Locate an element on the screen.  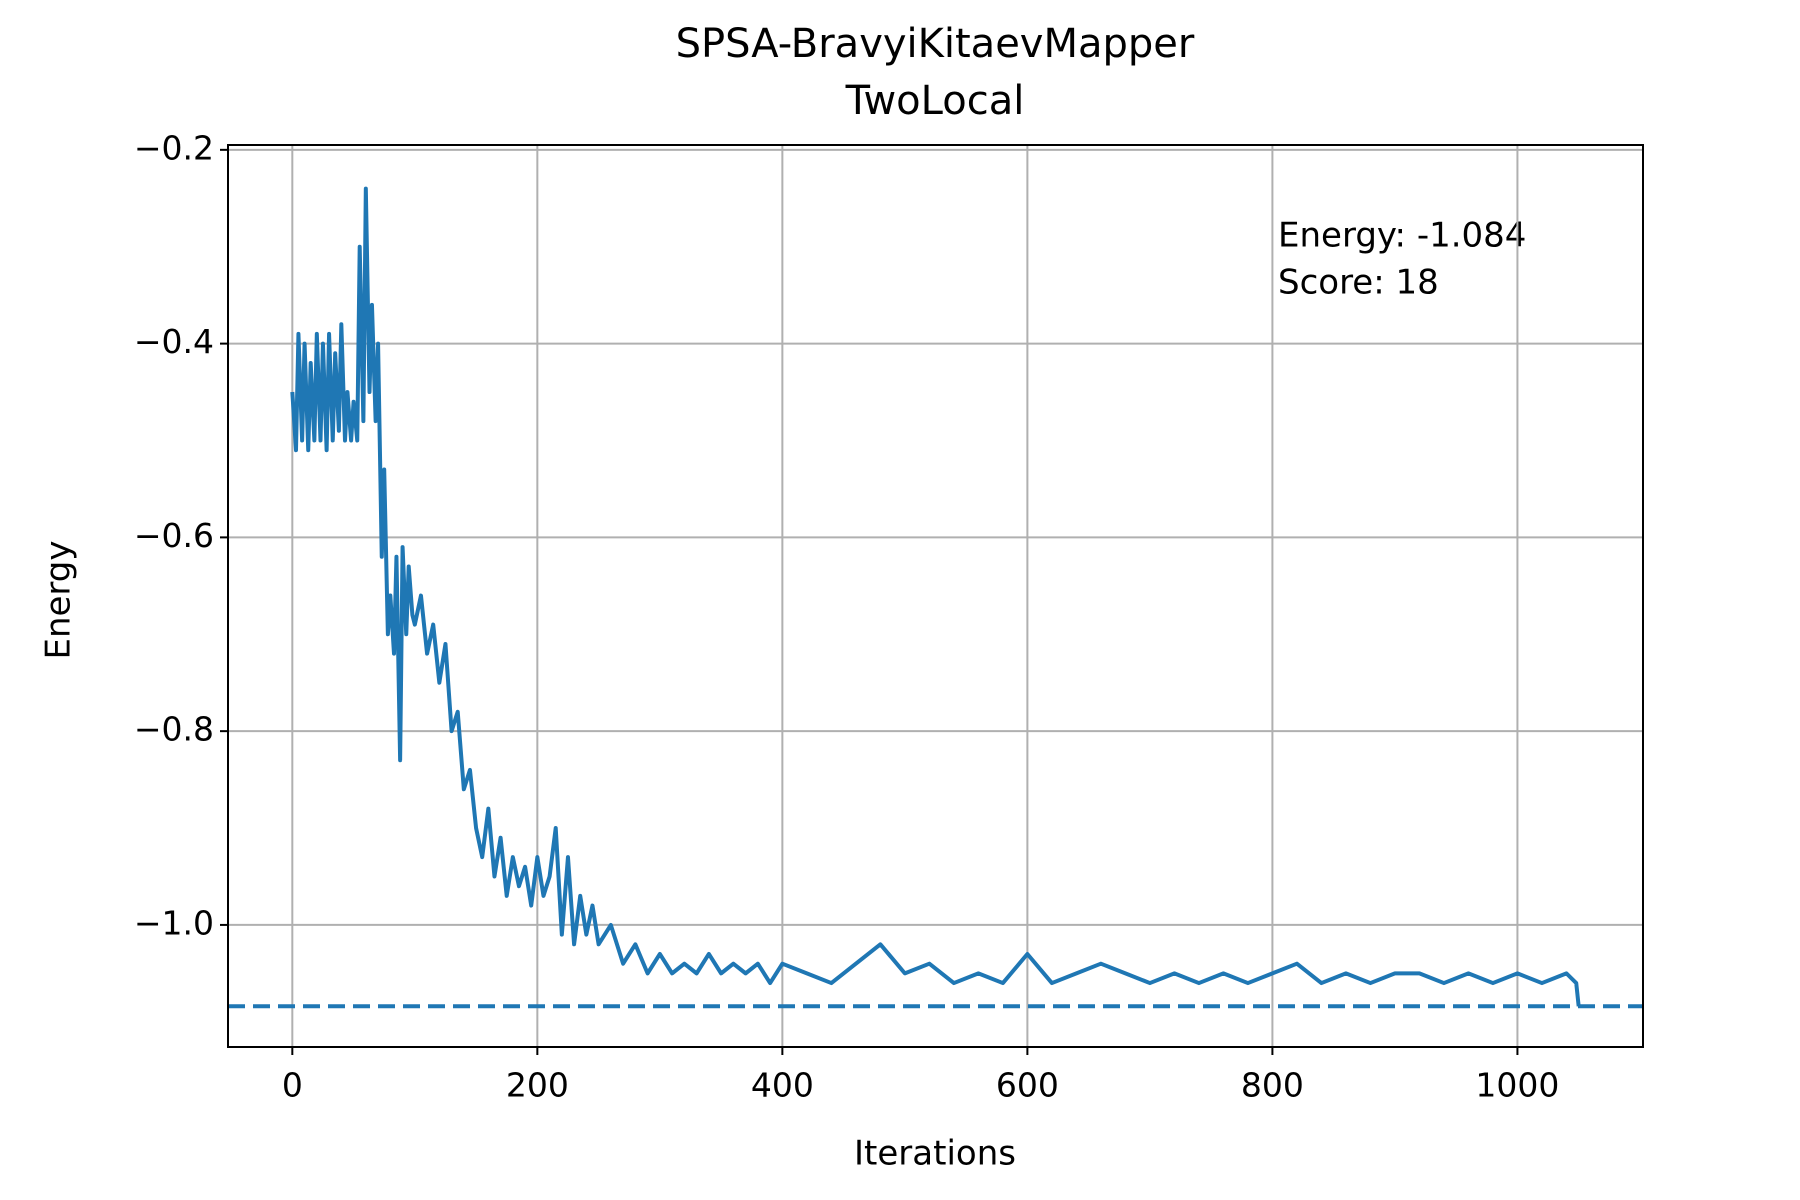
x-tick-label: 600 is located at coordinates (1027, 1085).